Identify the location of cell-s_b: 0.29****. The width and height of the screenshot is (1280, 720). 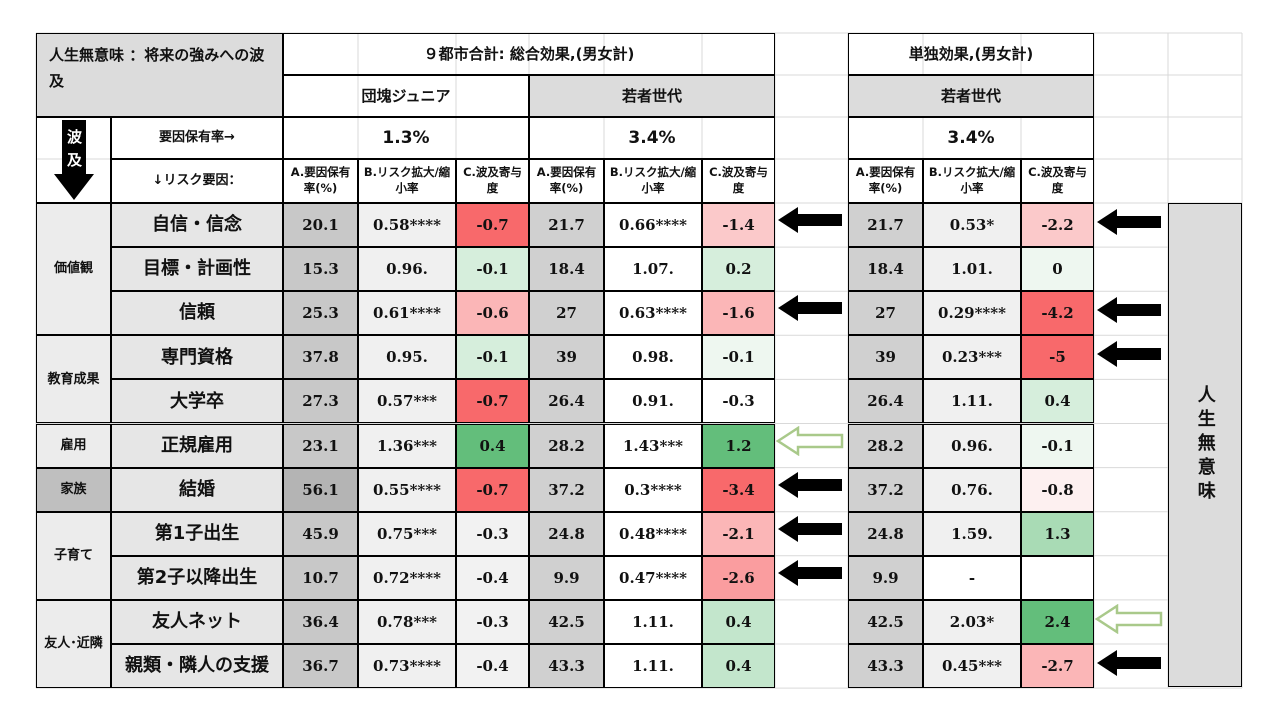
(972, 313).